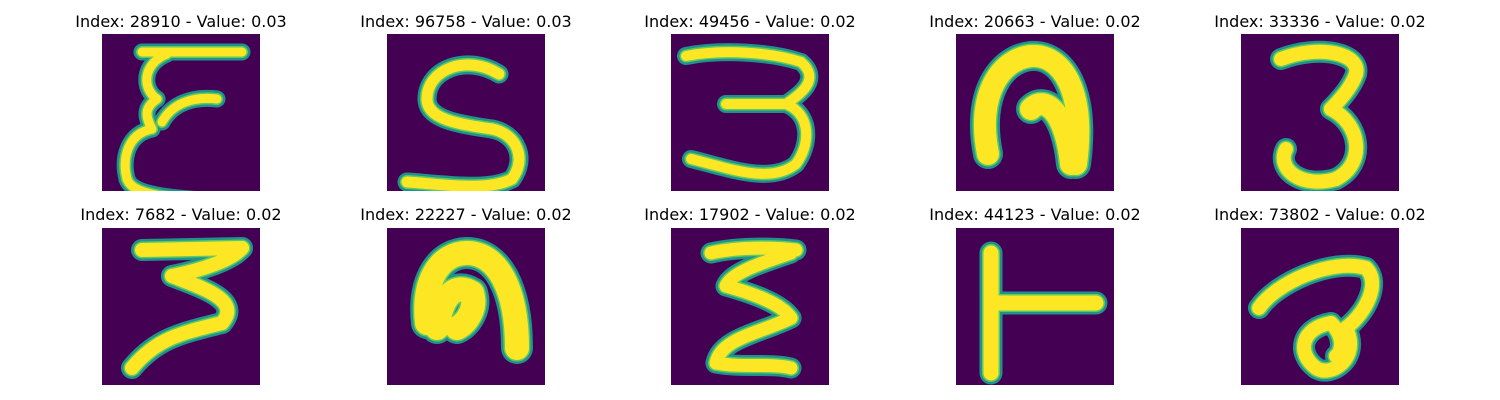  Describe the element at coordinates (1035, 215) in the screenshot. I see `panel-title: Index: 44123 - Value: 0.02` at that location.